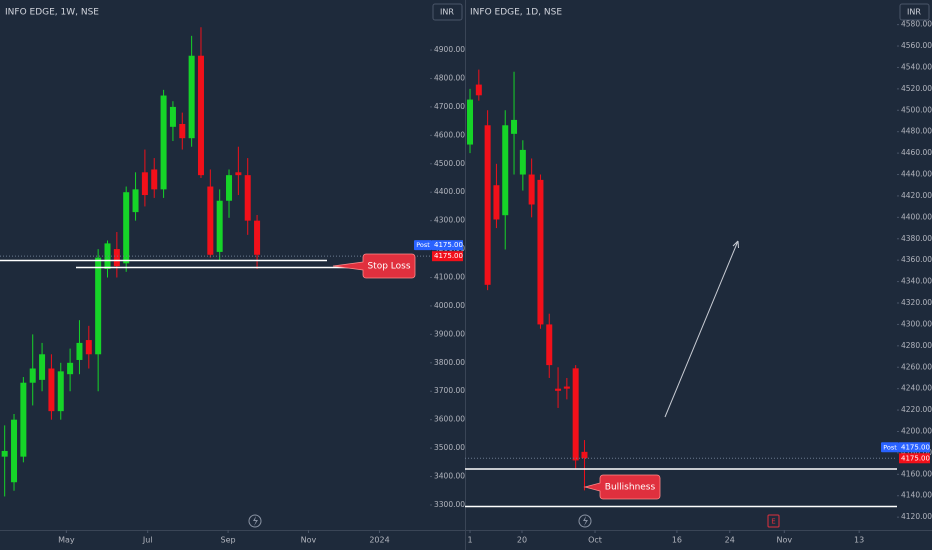 The height and width of the screenshot is (550, 932). What do you see at coordinates (916, 345) in the screenshot?
I see `y-tick-label: 4280.00` at bounding box center [916, 345].